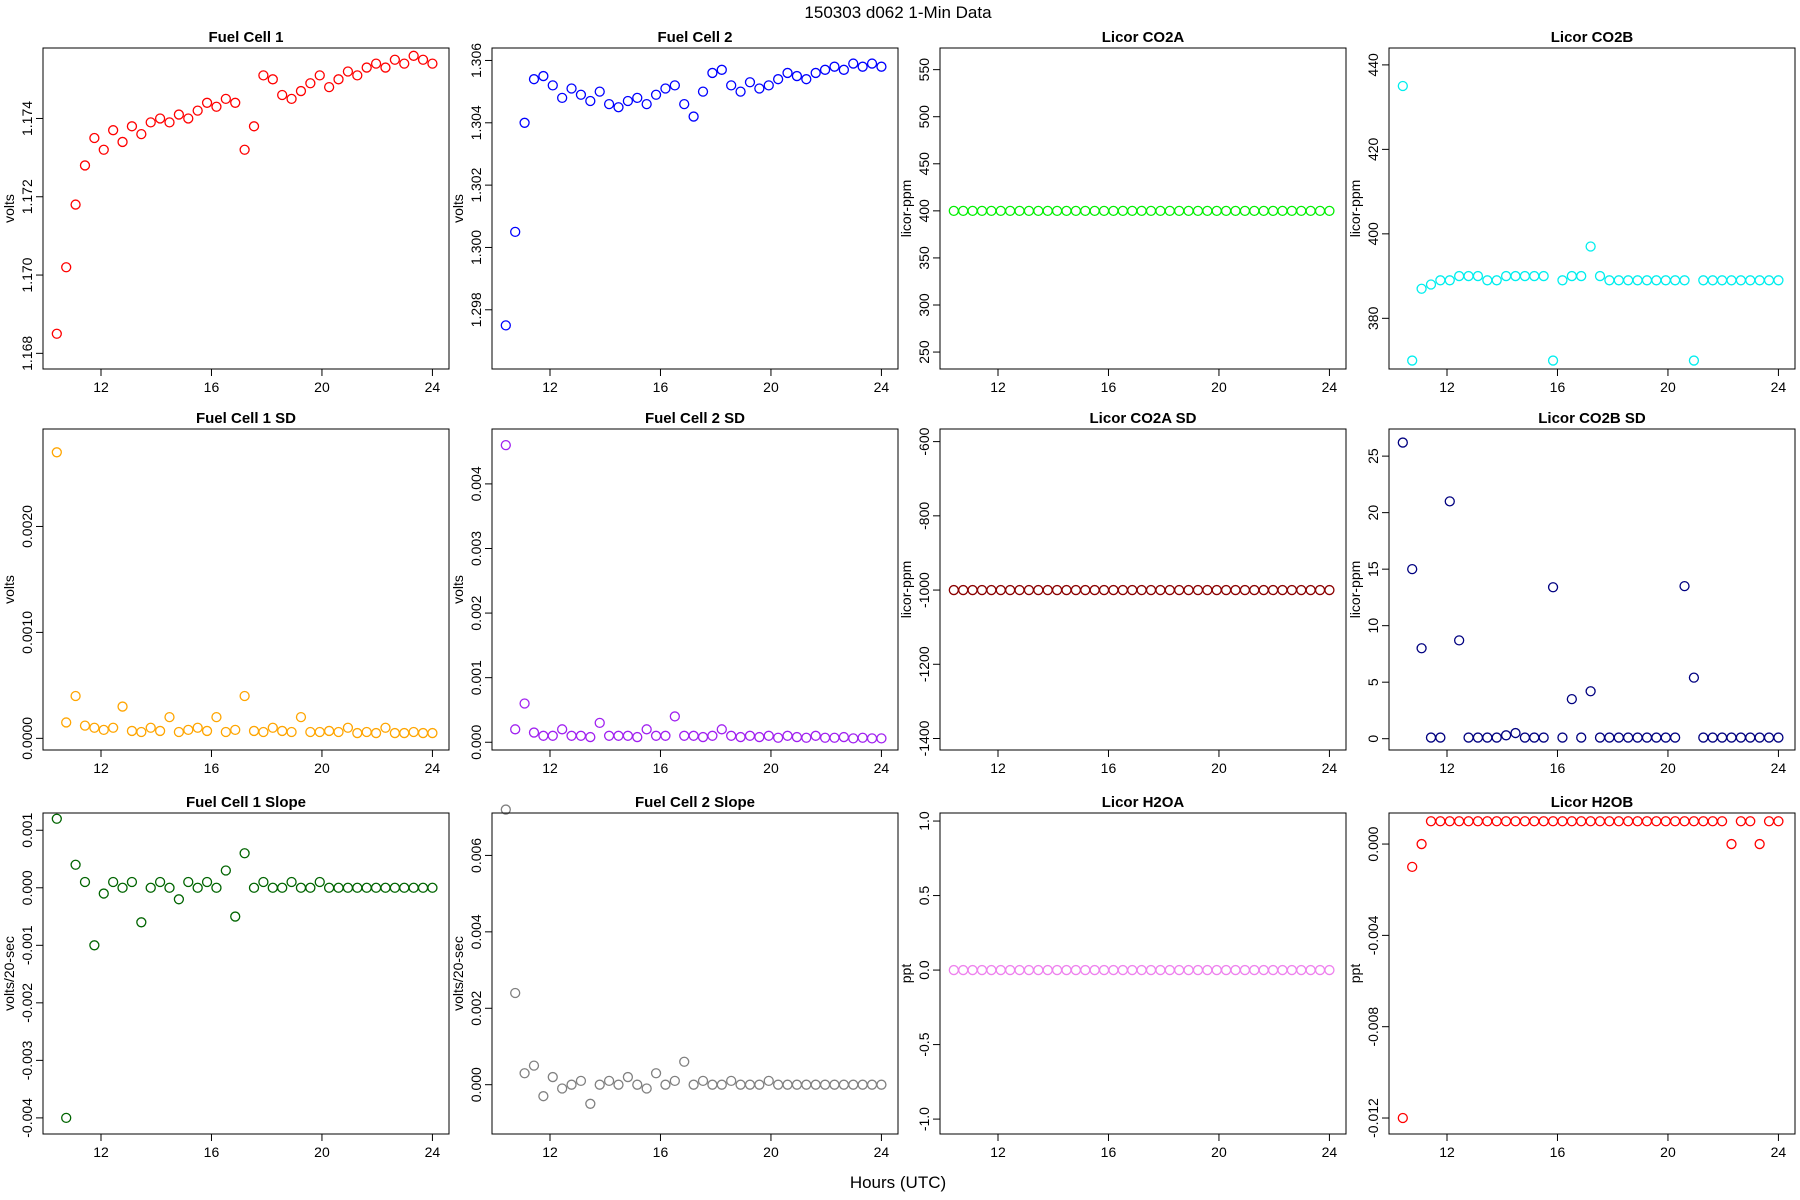 The height and width of the screenshot is (1200, 1800). I want to click on y-tick-label: 250, so click(924, 352).